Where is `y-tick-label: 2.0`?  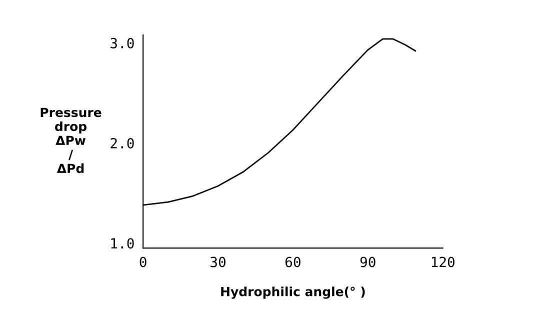
y-tick-label: 2.0 is located at coordinates (122, 143).